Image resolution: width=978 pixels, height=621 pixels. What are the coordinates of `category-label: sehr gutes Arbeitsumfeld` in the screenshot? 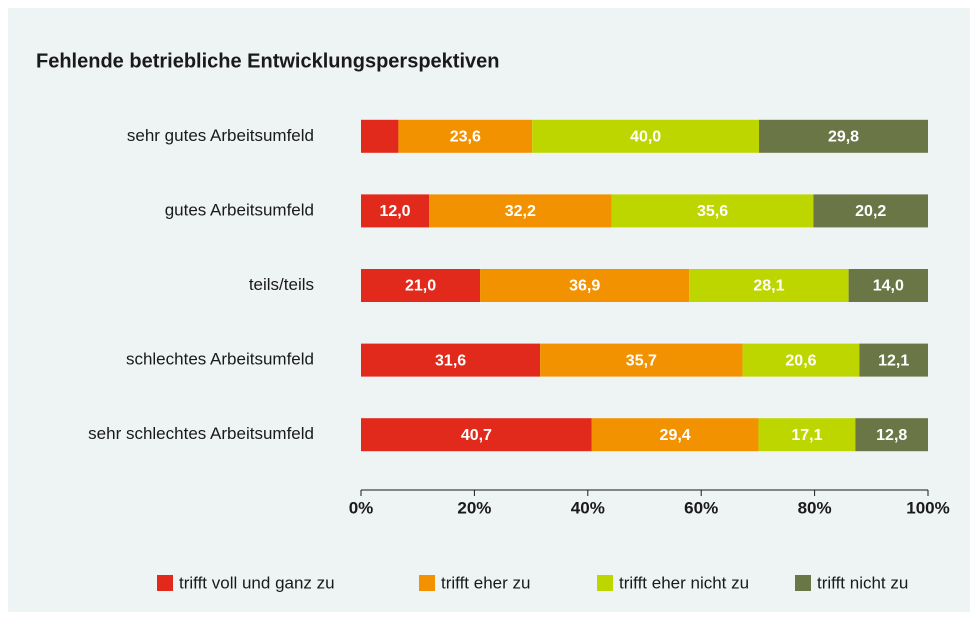 It's located at (220, 135).